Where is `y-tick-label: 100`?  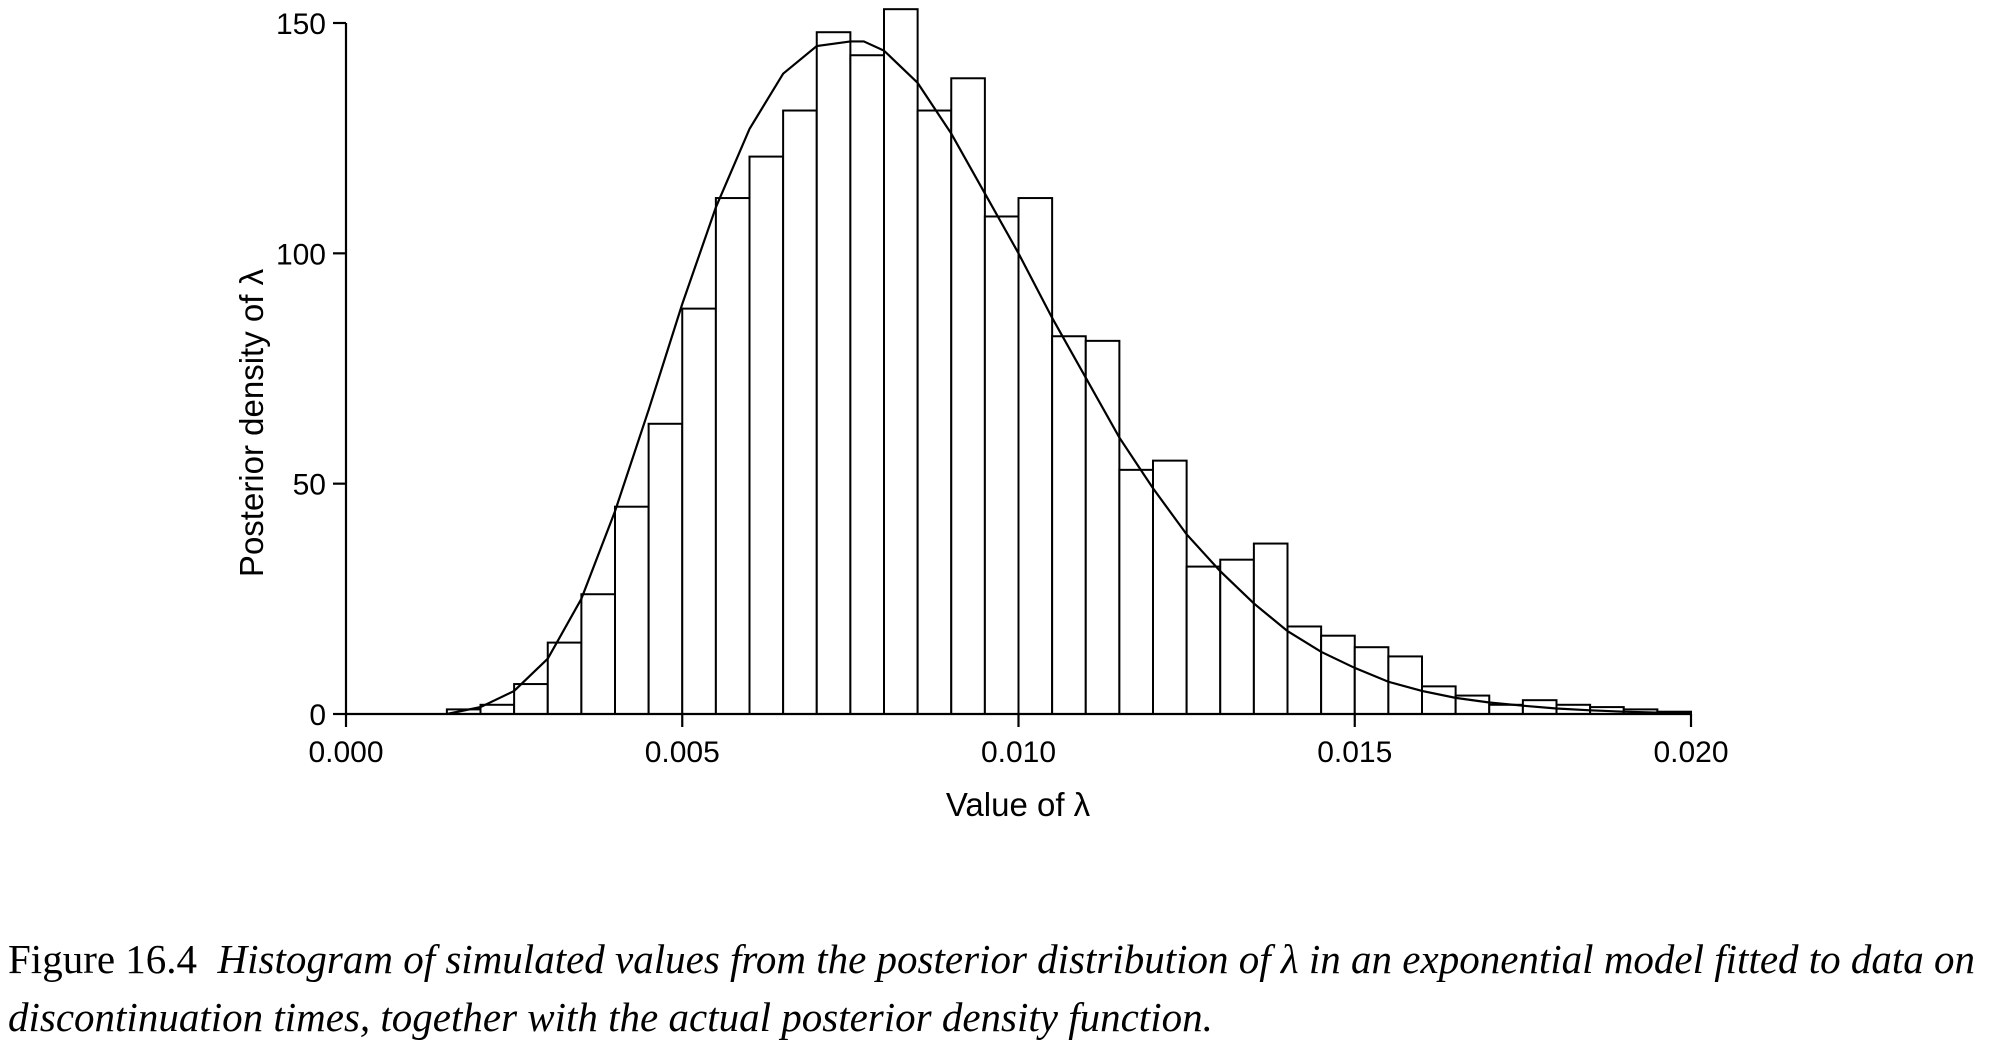 y-tick-label: 100 is located at coordinates (301, 254).